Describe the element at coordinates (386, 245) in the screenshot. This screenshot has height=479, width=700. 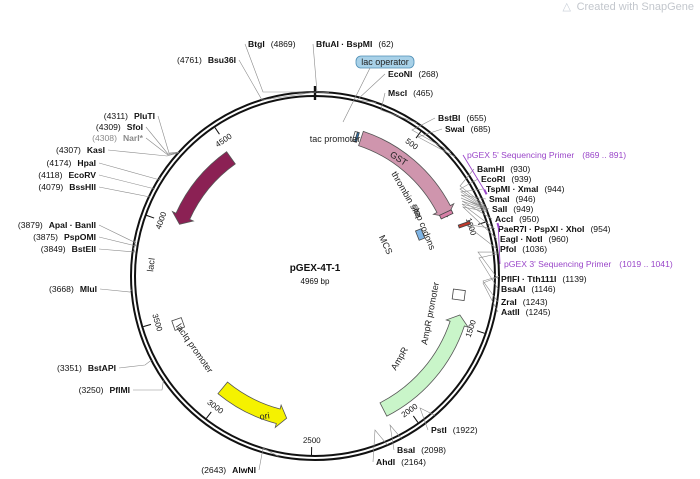
I see `mcs-label: MCS` at that location.